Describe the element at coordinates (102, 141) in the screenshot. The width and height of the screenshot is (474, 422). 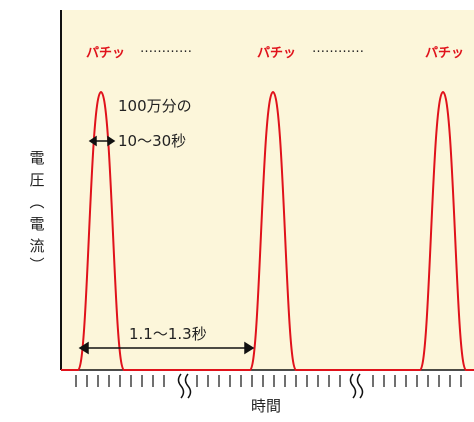
I see `pulse-width-arrow` at that location.